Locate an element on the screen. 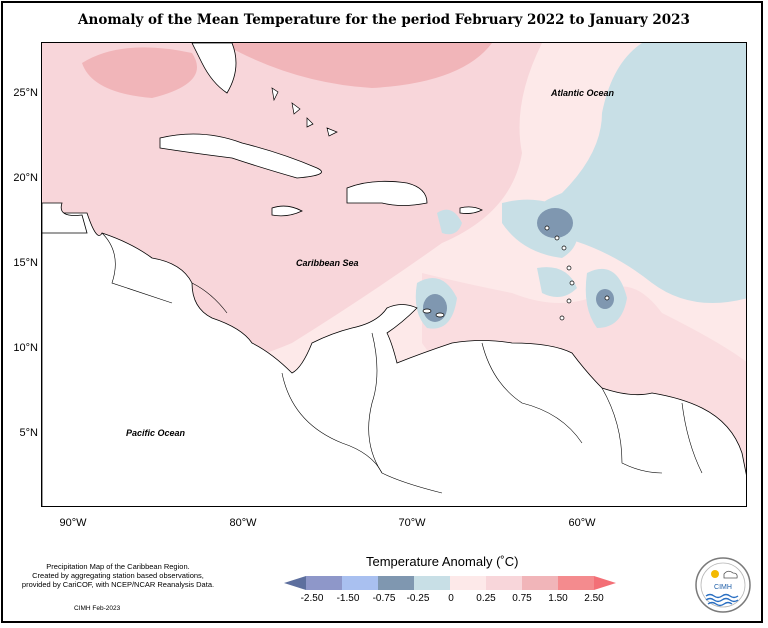 Image resolution: width=768 pixels, height=628 pixels. legend-label-7: 0.75 is located at coordinates (522, 598).